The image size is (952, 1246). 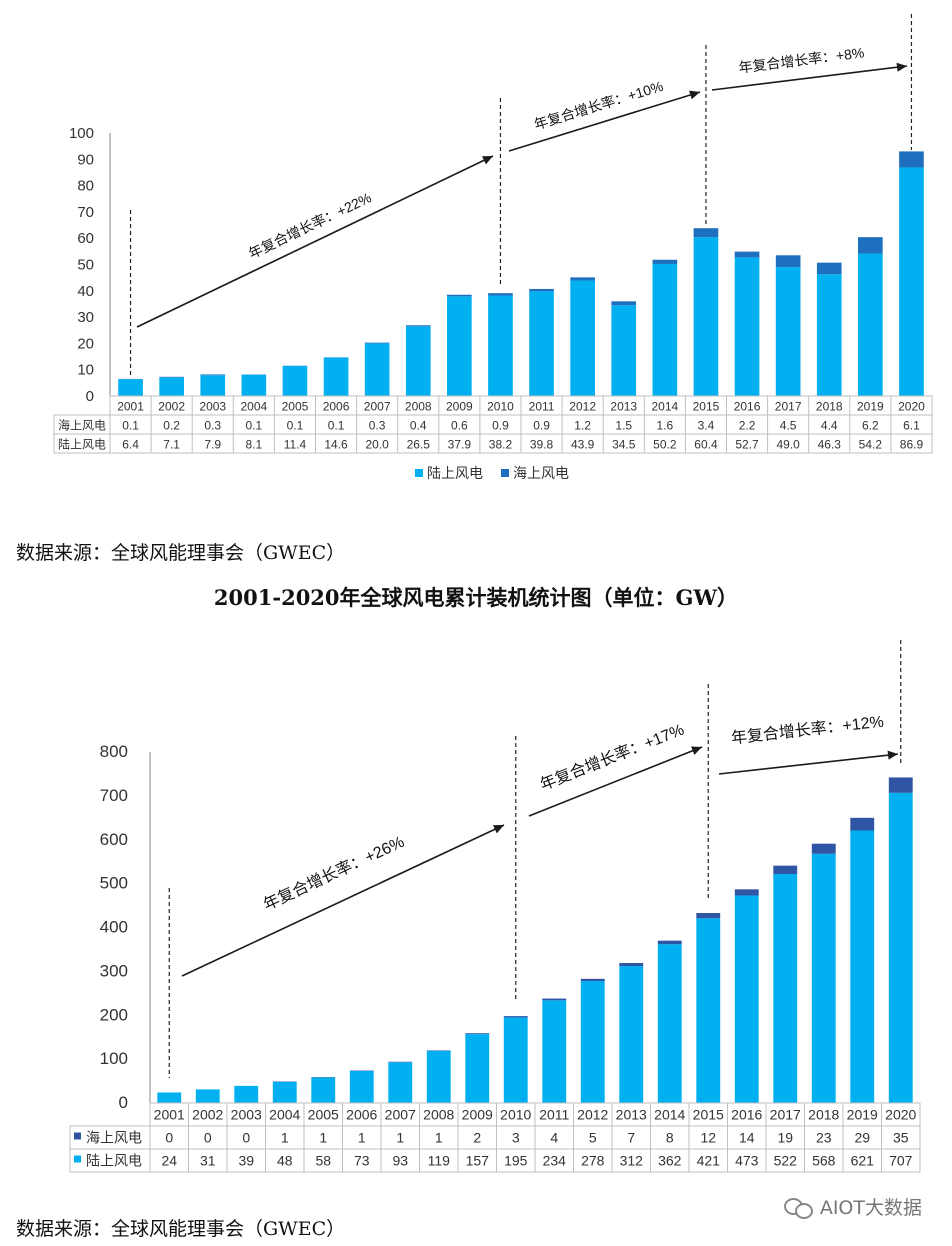 What do you see at coordinates (798, 1207) in the screenshot?
I see `wechat-icon` at bounding box center [798, 1207].